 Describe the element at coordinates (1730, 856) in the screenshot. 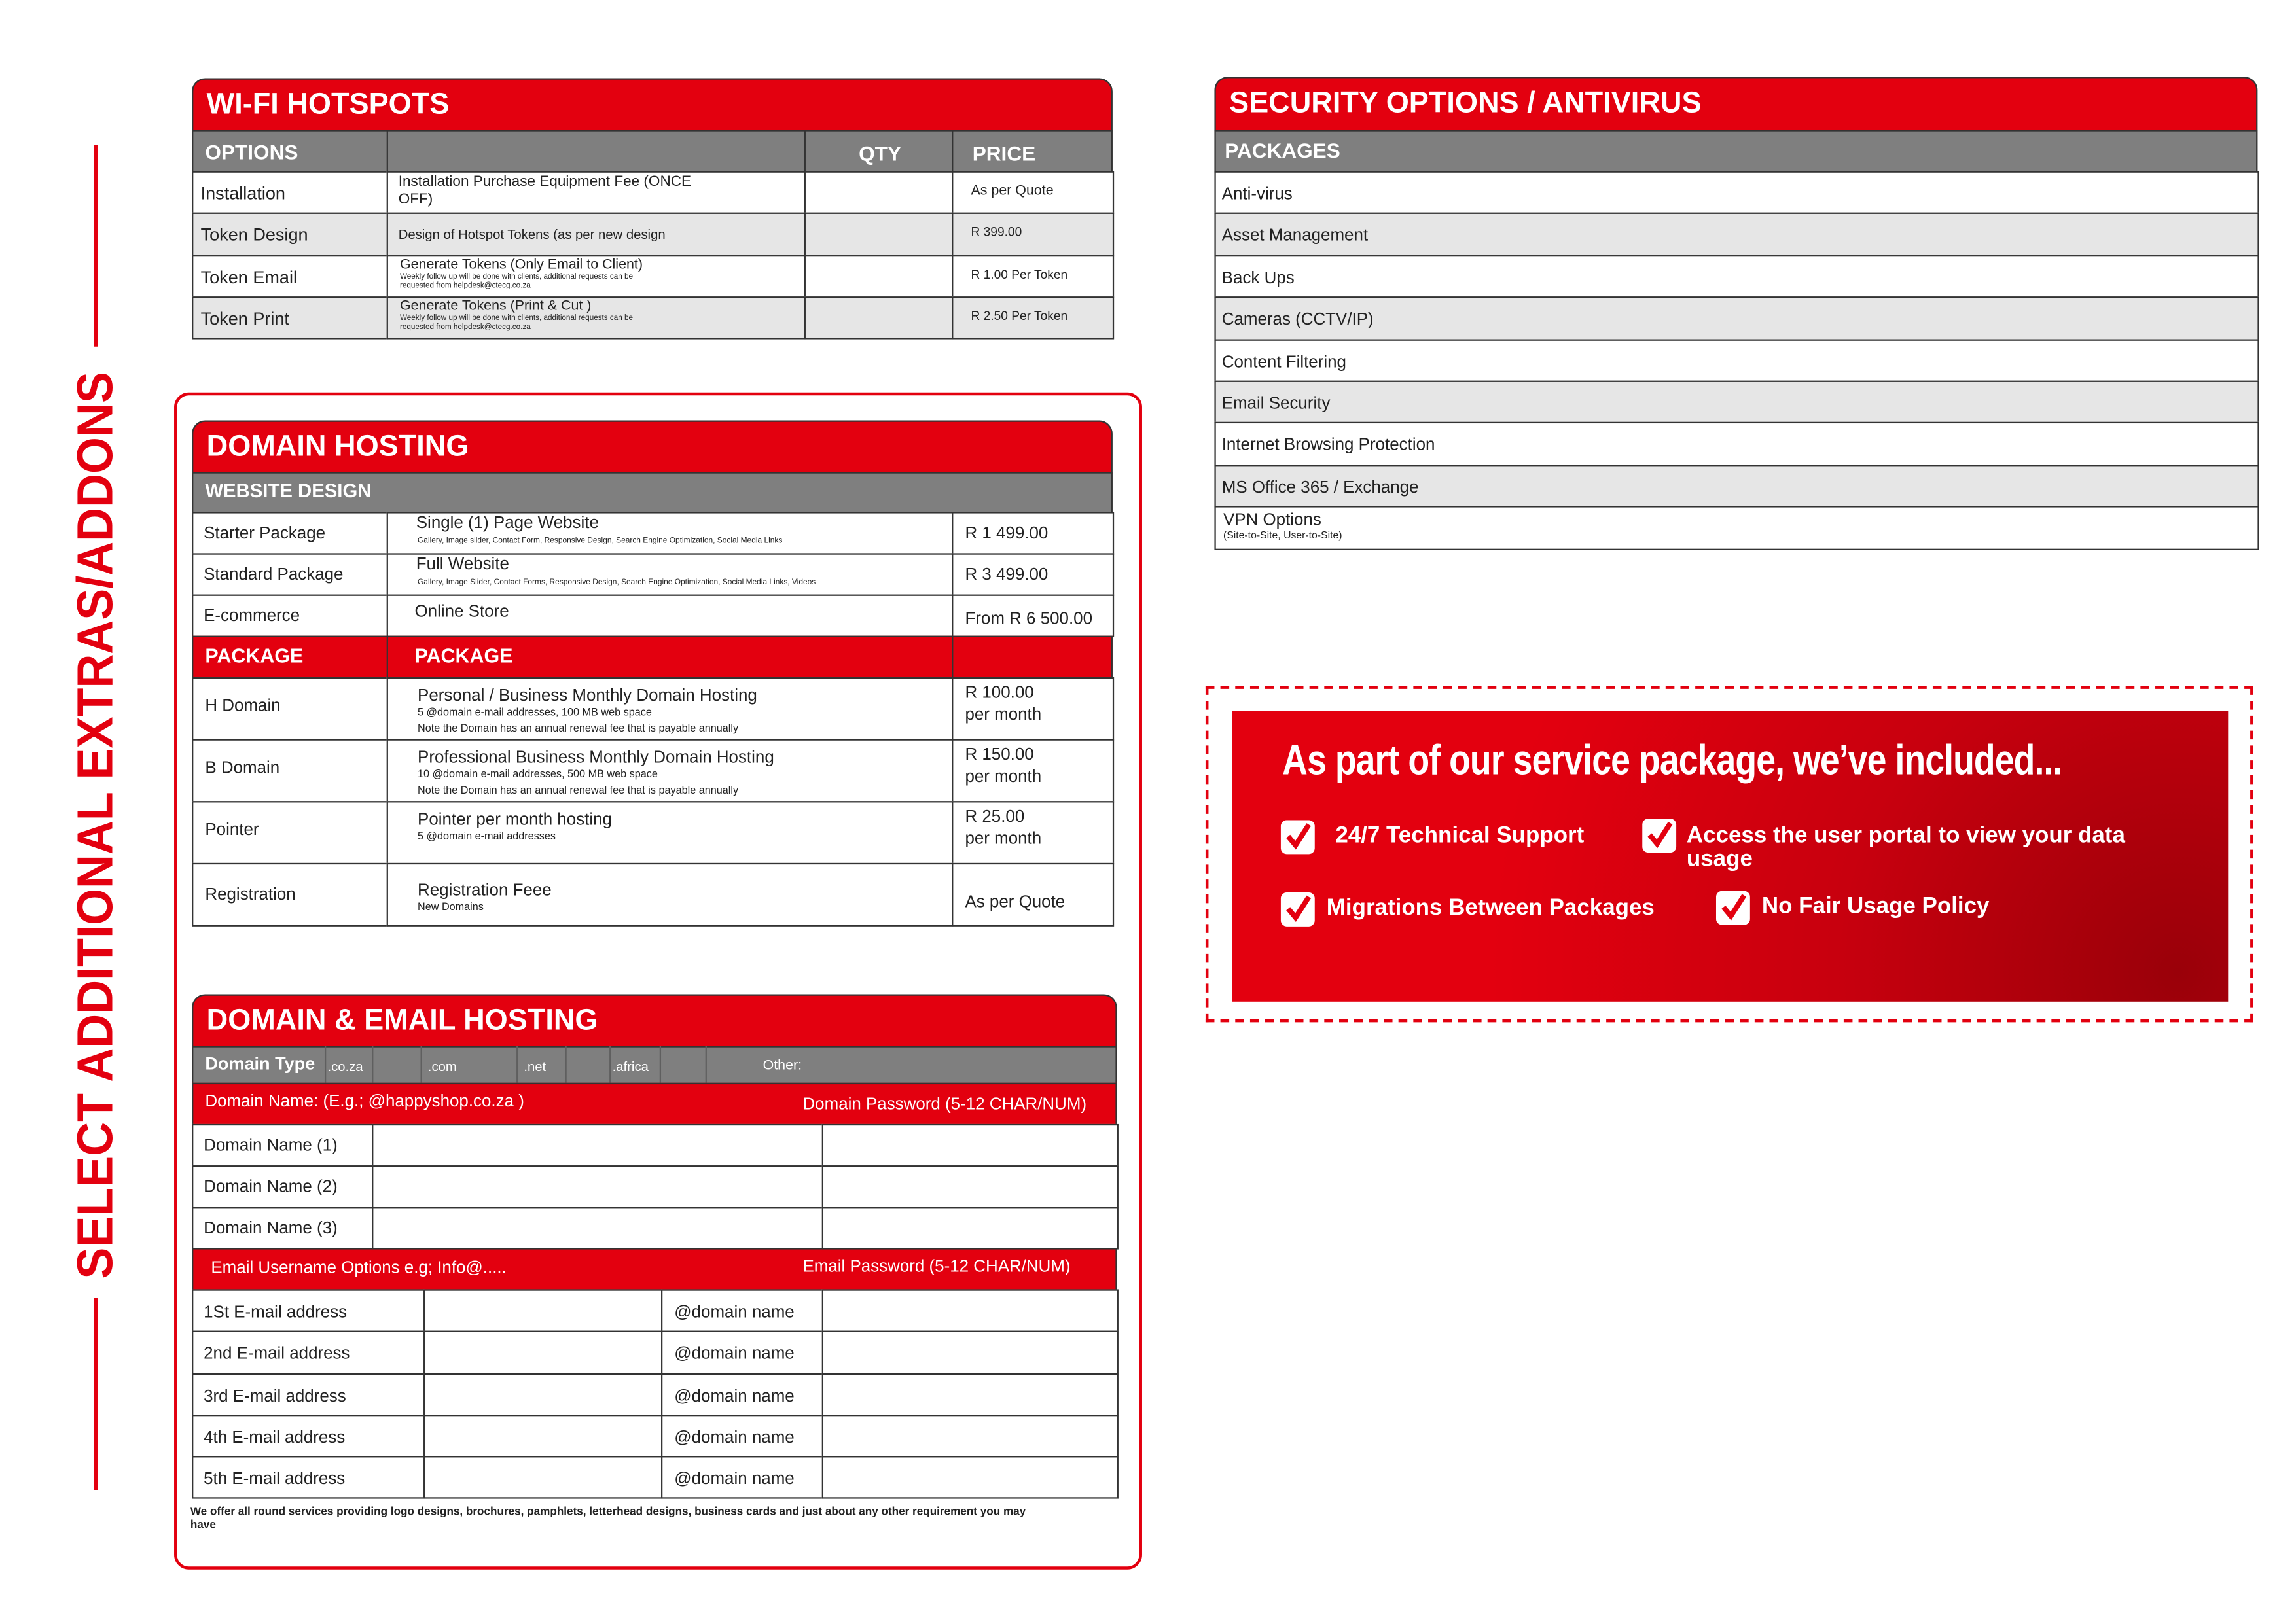

I see `banner` at that location.